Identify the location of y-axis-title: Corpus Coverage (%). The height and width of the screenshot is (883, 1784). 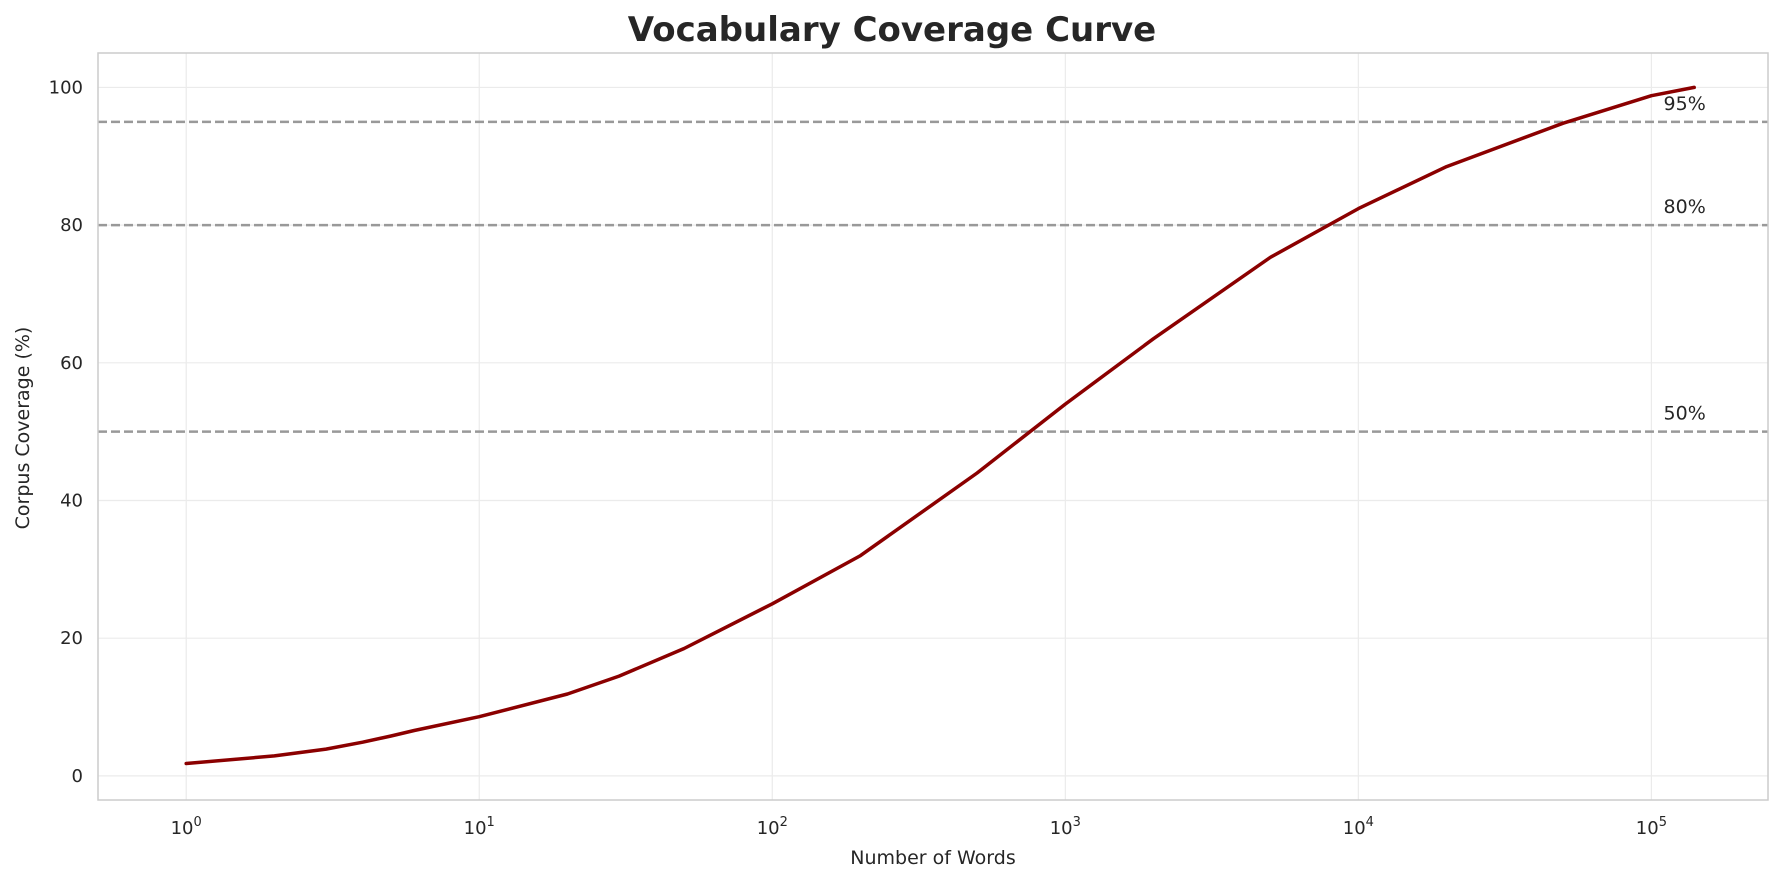
(23, 428).